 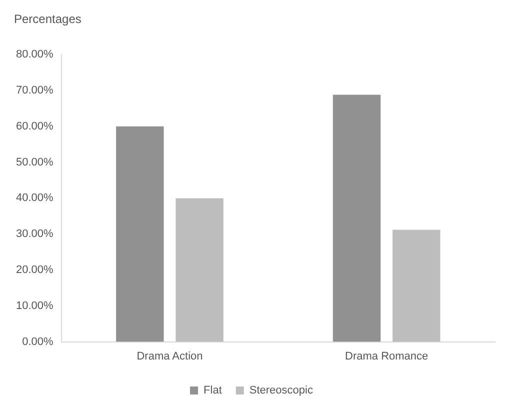 I want to click on y-axis-title: Percentages, so click(x=47, y=19).